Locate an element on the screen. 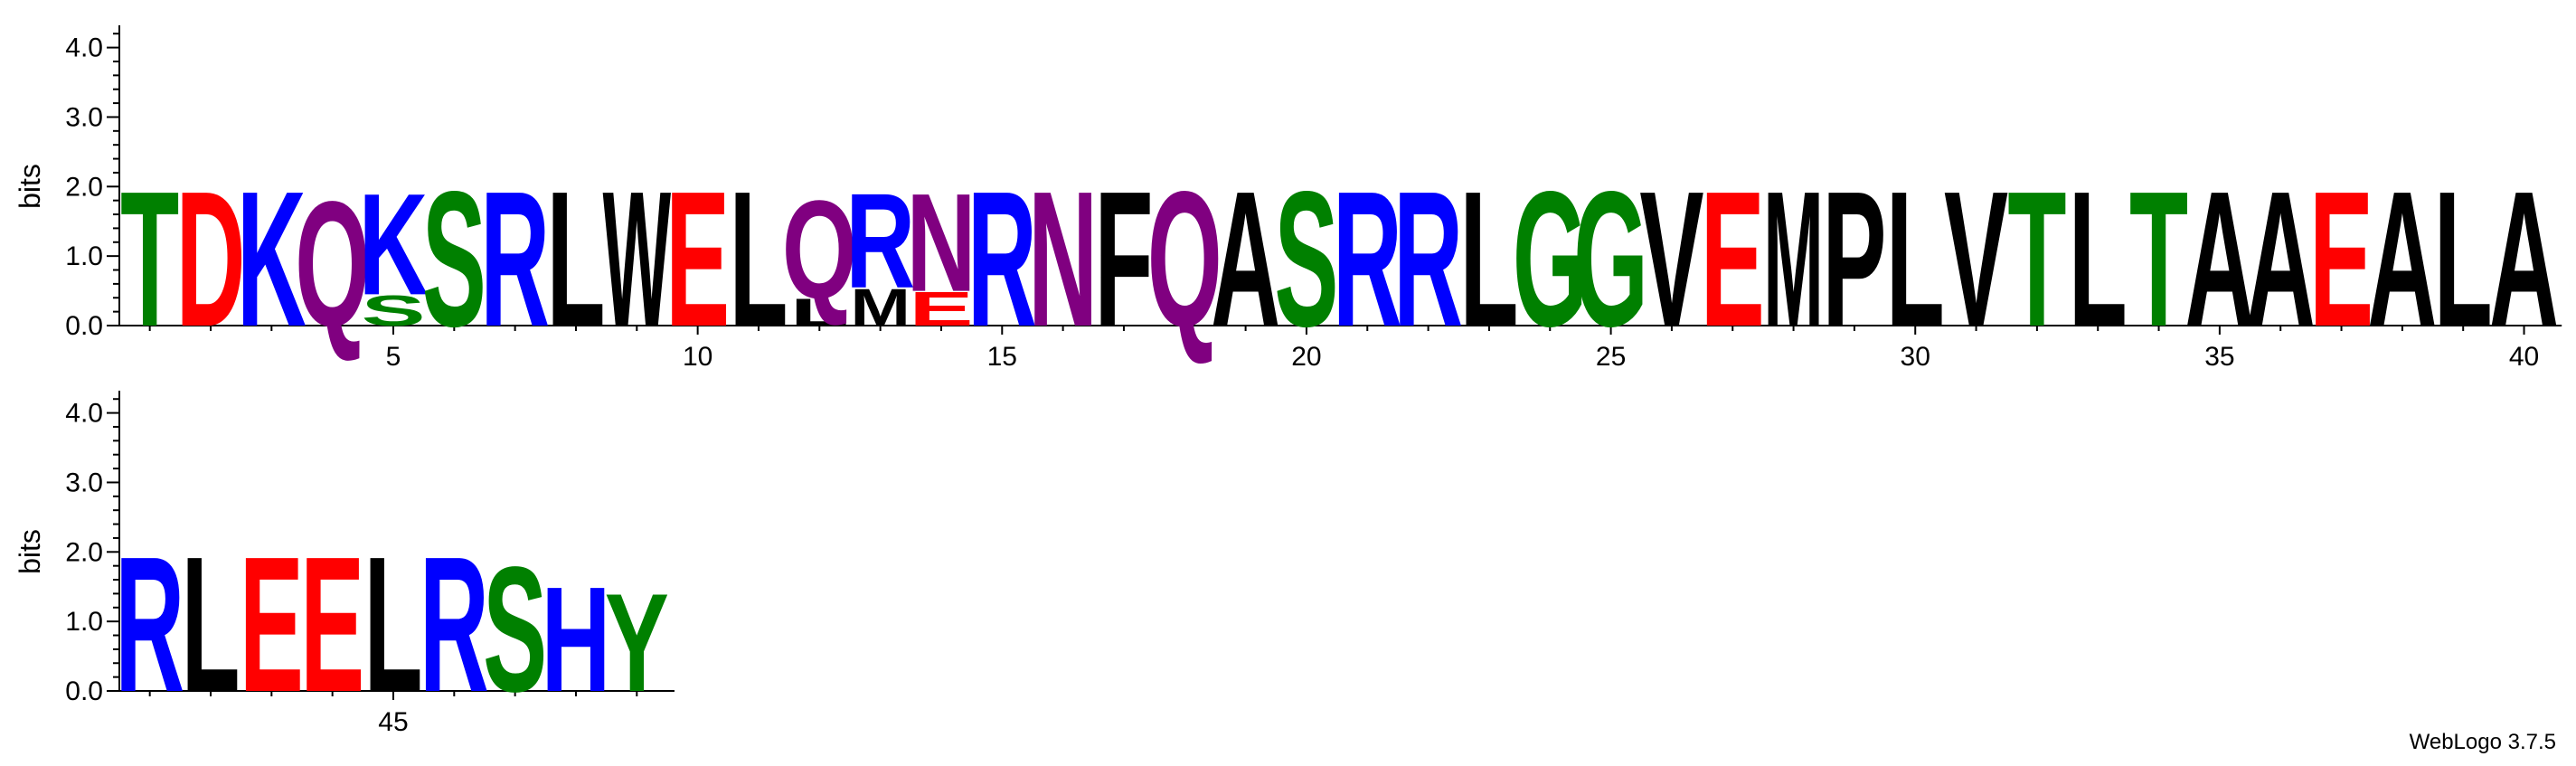 This screenshot has width=2576, height=766. x-tick-label: 35 is located at coordinates (2219, 357).